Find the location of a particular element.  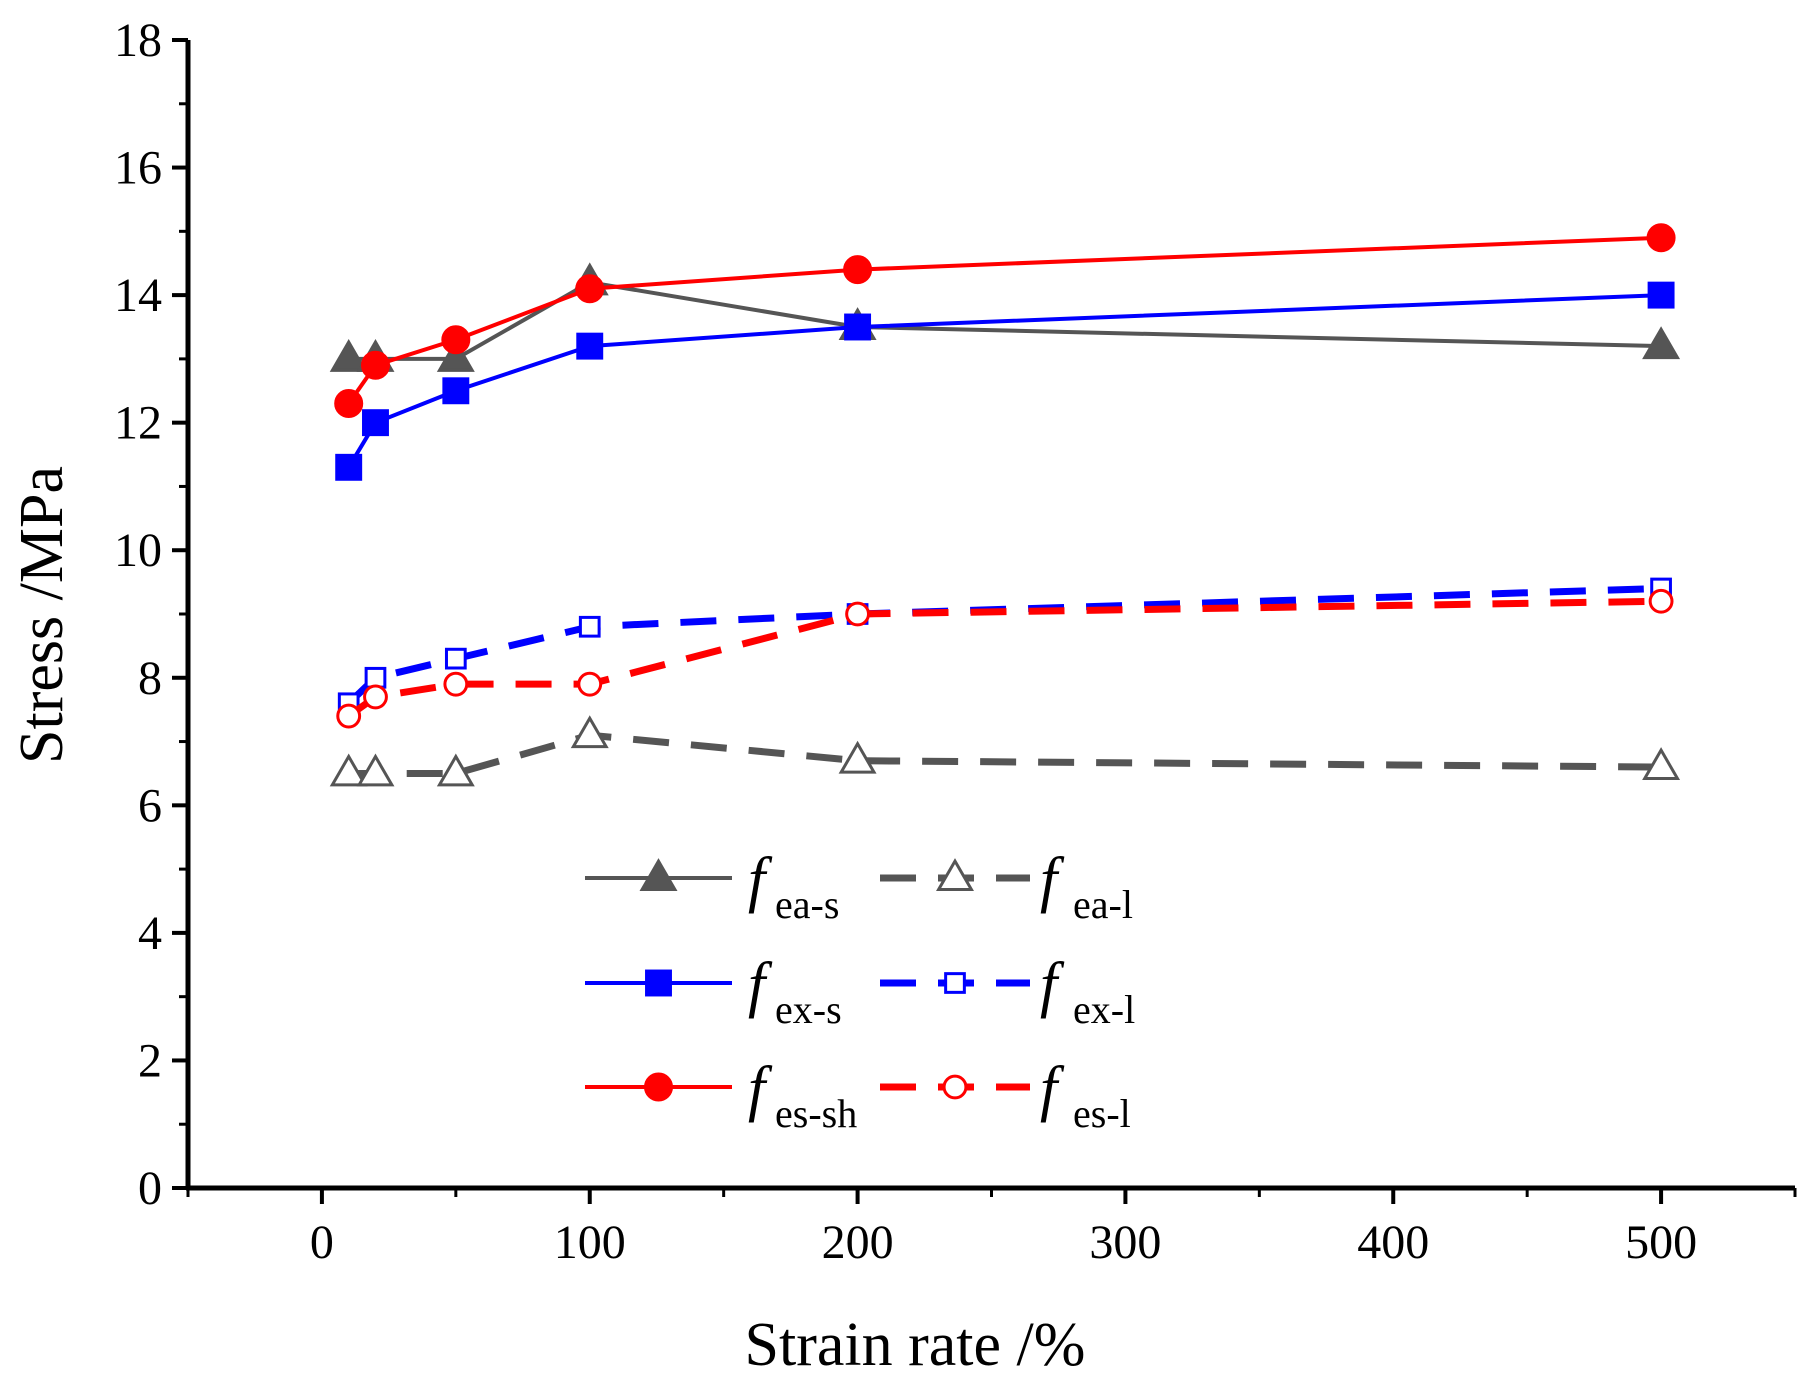

x-tick-label: 200 is located at coordinates (858, 1242).